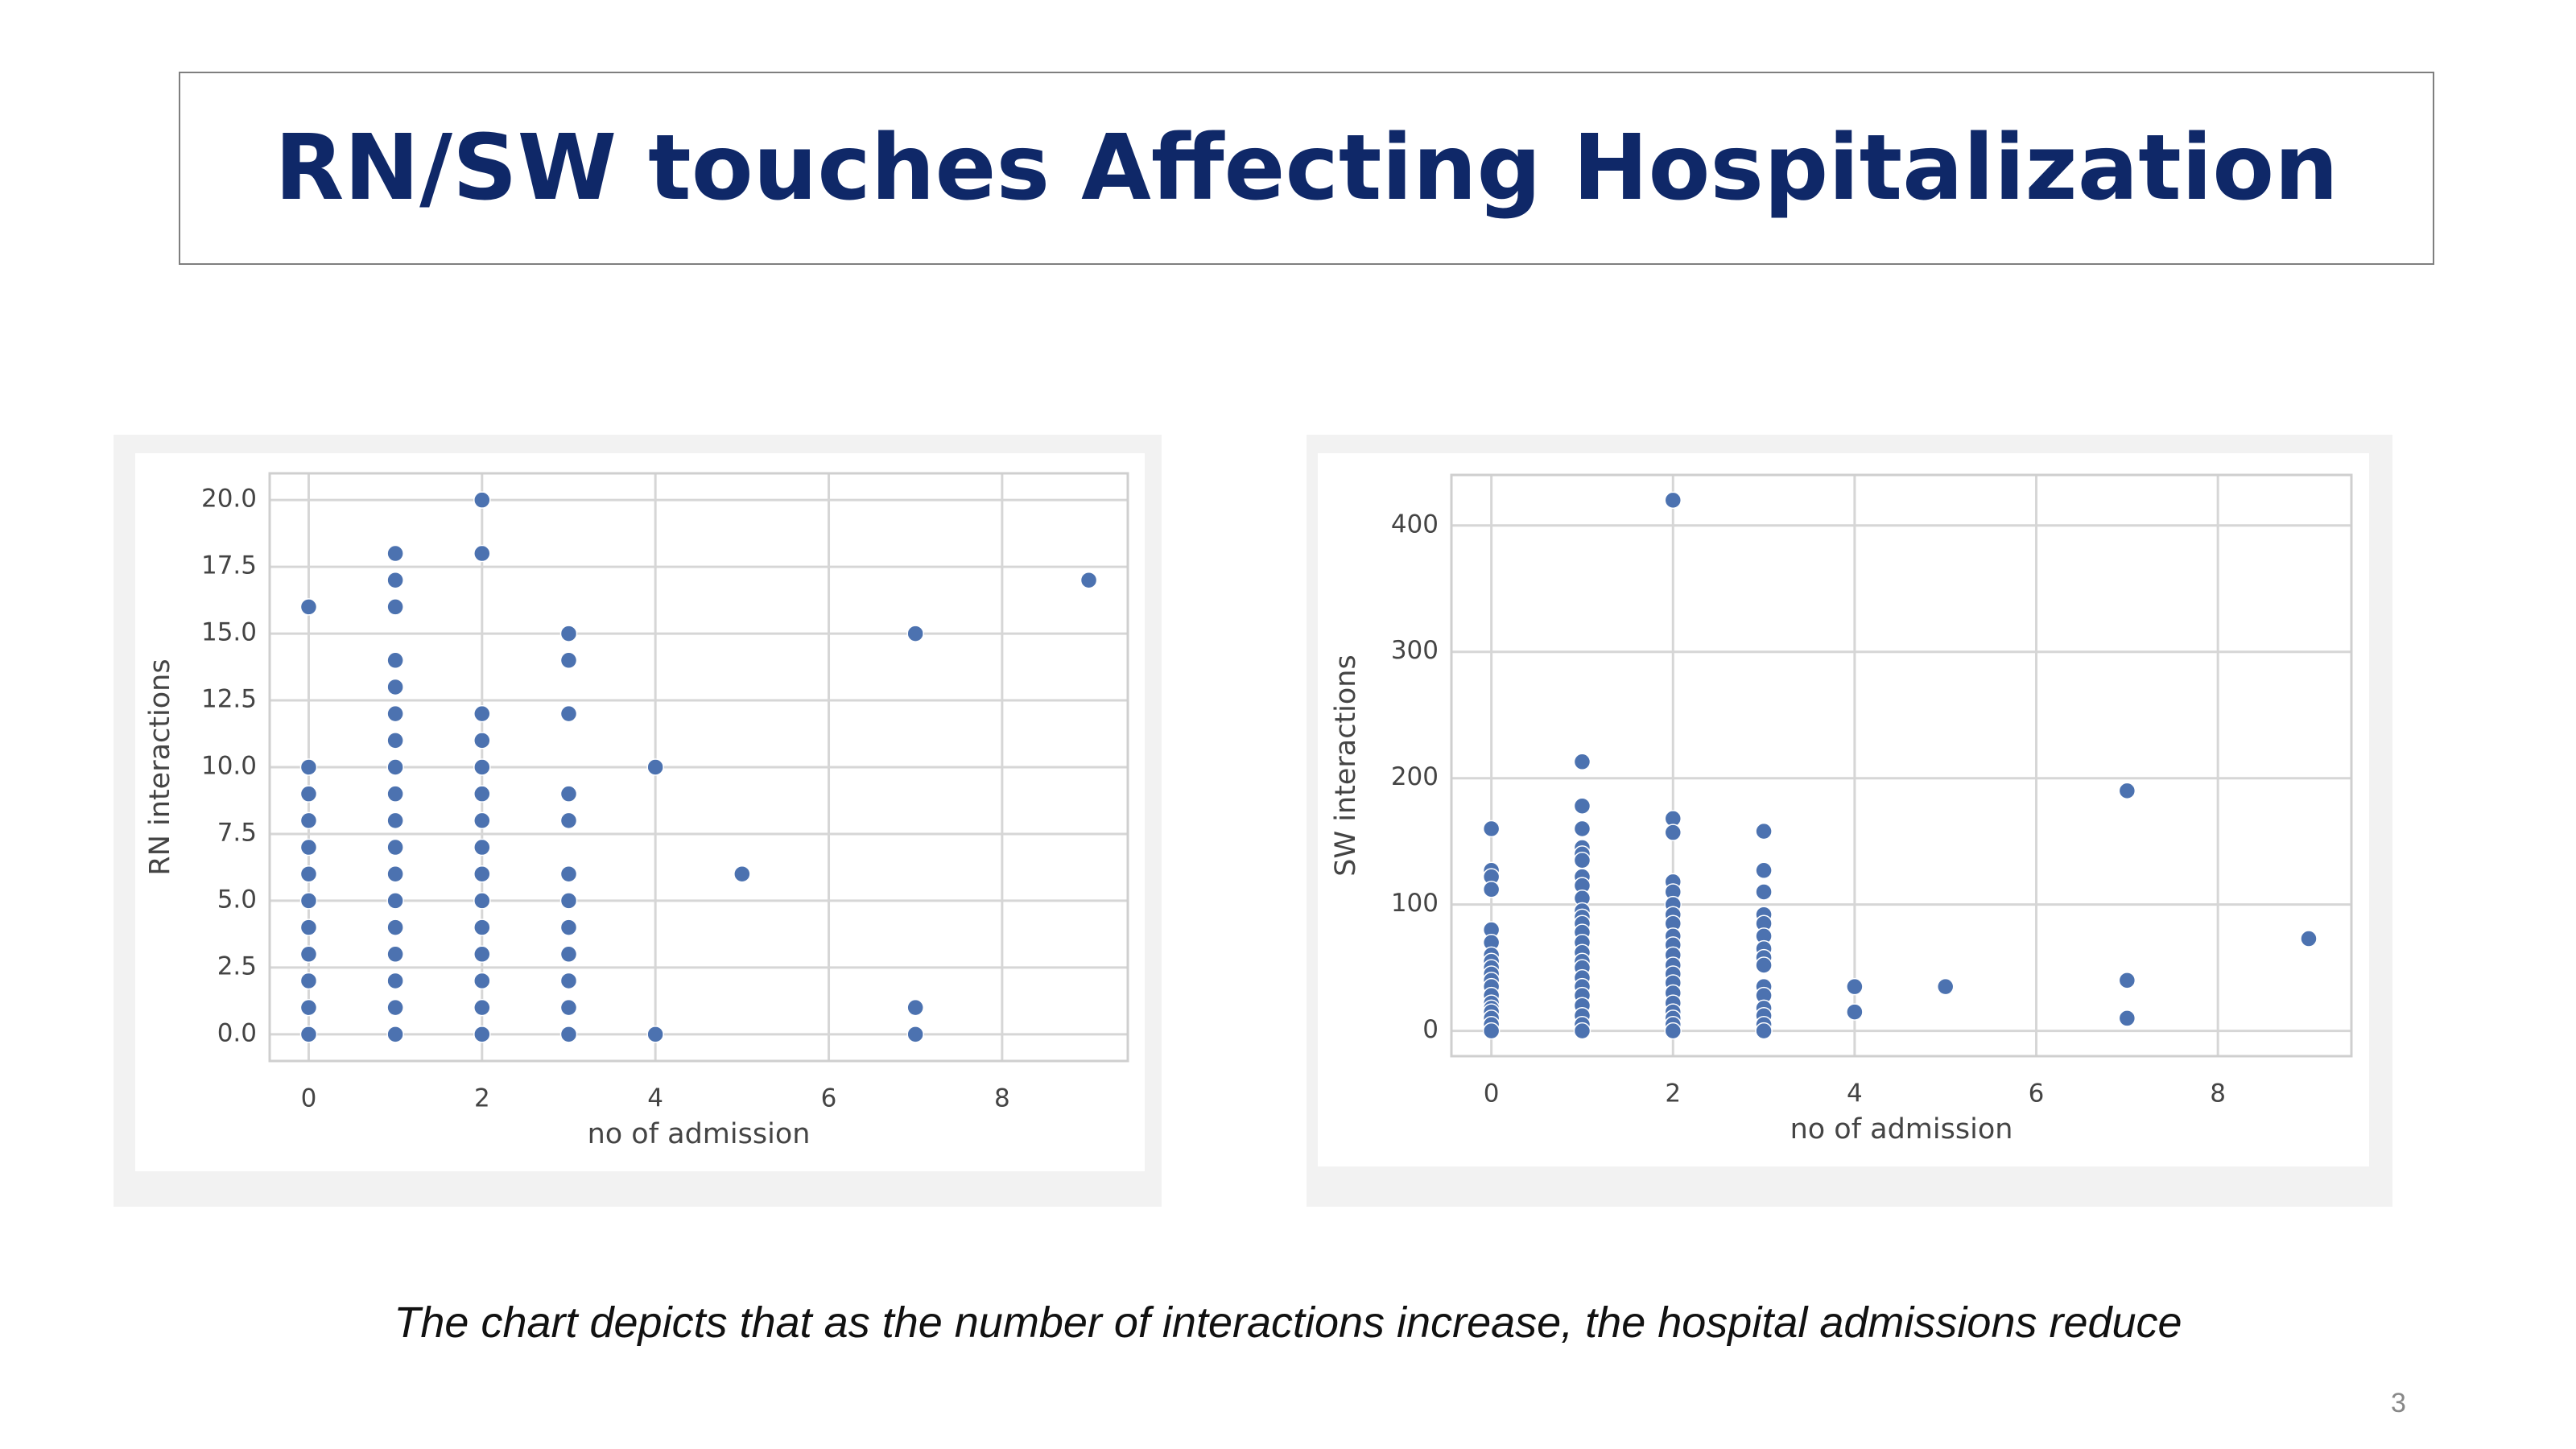 The width and height of the screenshot is (2576, 1449). What do you see at coordinates (1415, 524) in the screenshot?
I see `y-tick-label: 400` at bounding box center [1415, 524].